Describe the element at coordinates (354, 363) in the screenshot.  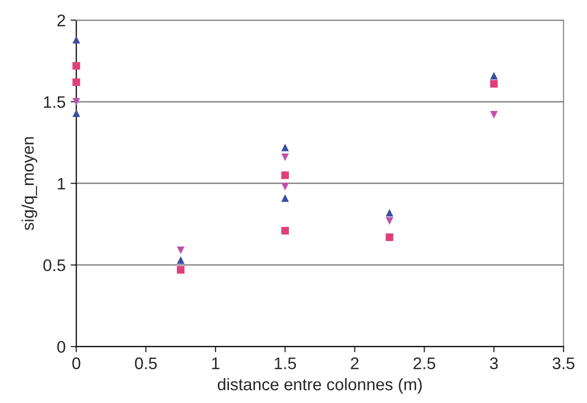
I see `x-tick-label: 2` at that location.